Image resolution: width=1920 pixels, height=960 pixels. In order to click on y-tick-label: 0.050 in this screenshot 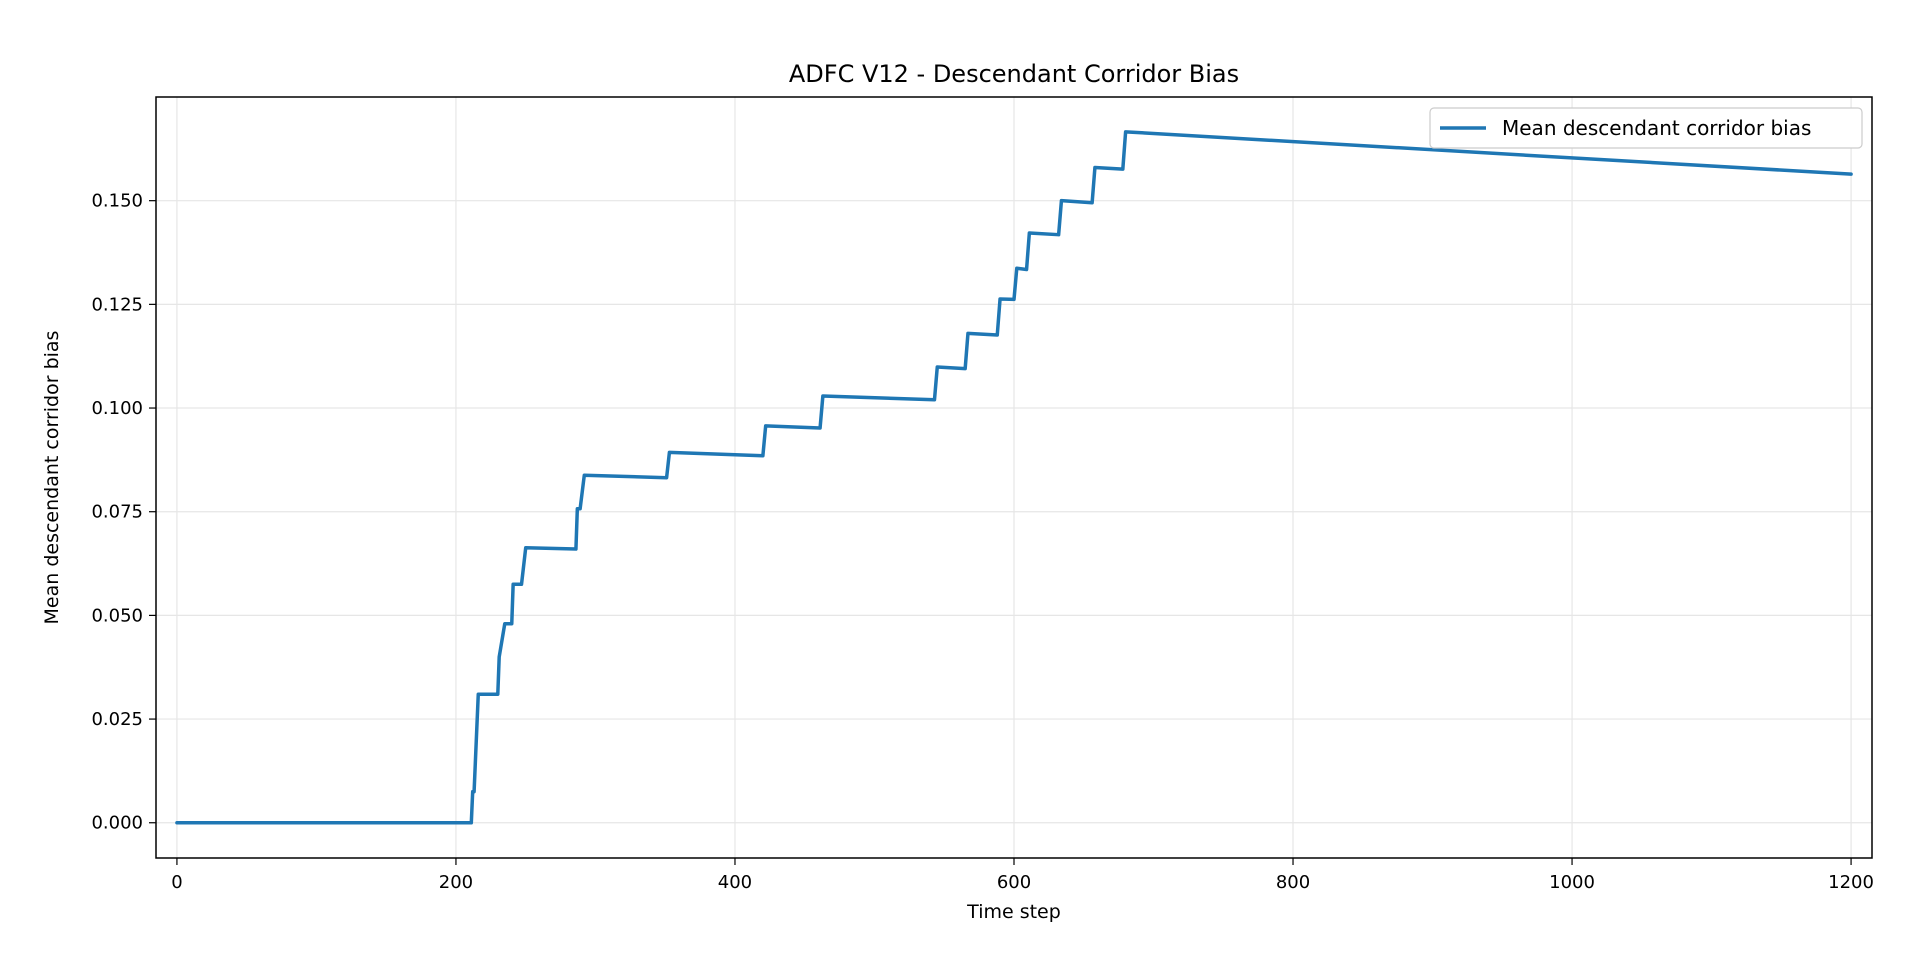, I will do `click(117, 615)`.